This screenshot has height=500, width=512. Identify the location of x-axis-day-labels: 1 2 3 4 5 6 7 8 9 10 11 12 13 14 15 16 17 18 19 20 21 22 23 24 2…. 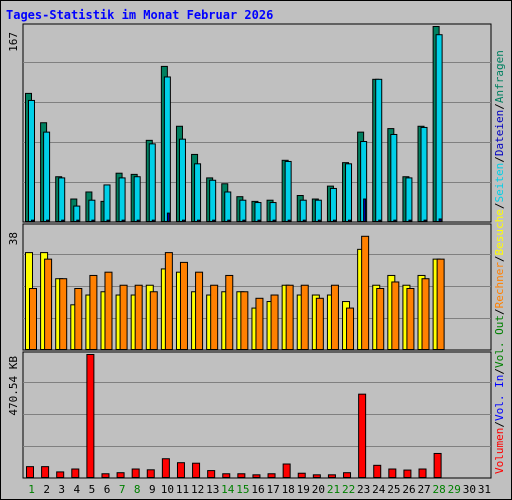
(259, 489).